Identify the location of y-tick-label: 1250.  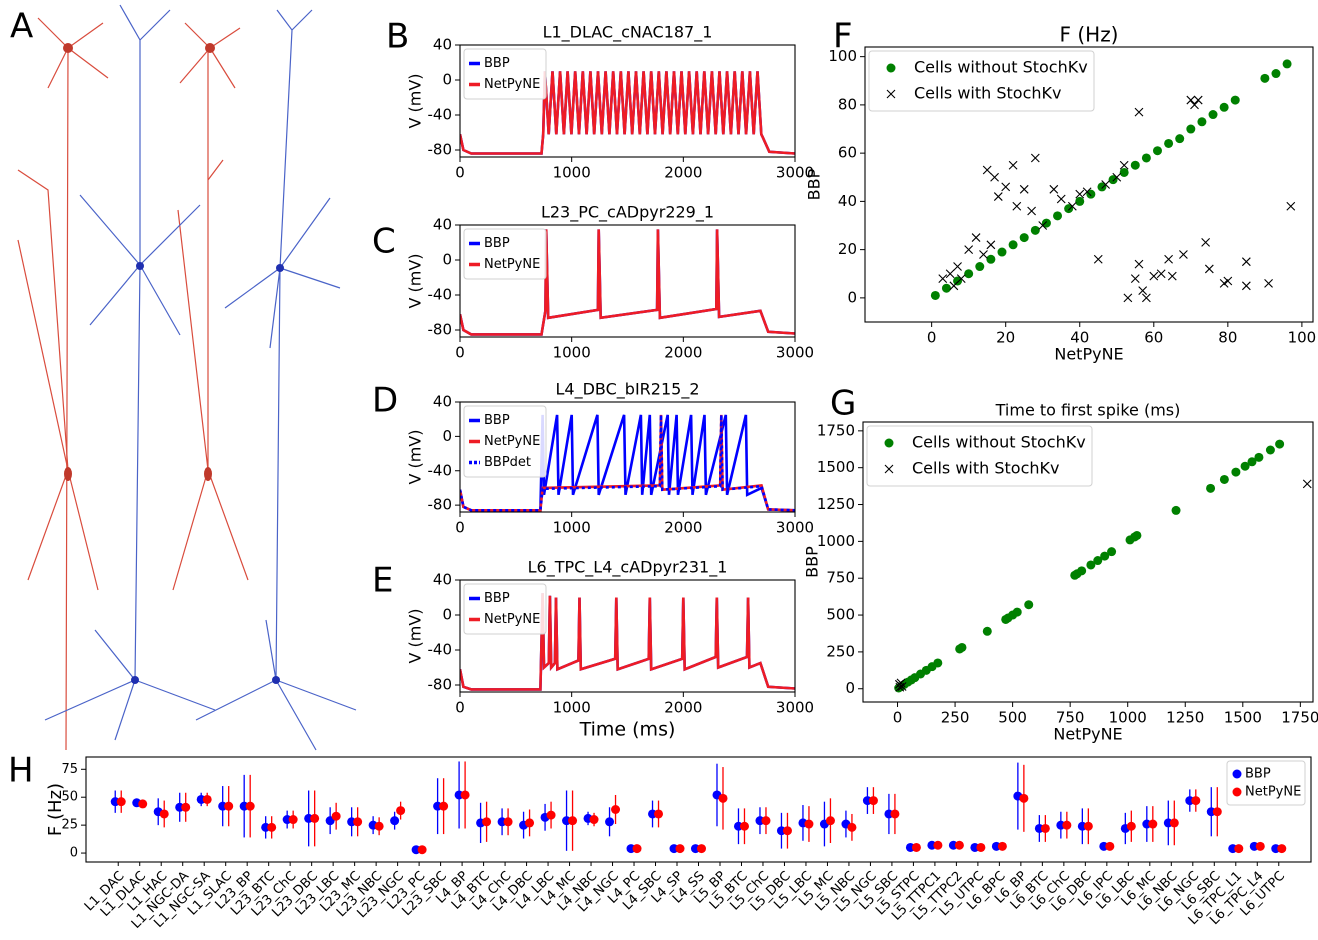
(836, 504).